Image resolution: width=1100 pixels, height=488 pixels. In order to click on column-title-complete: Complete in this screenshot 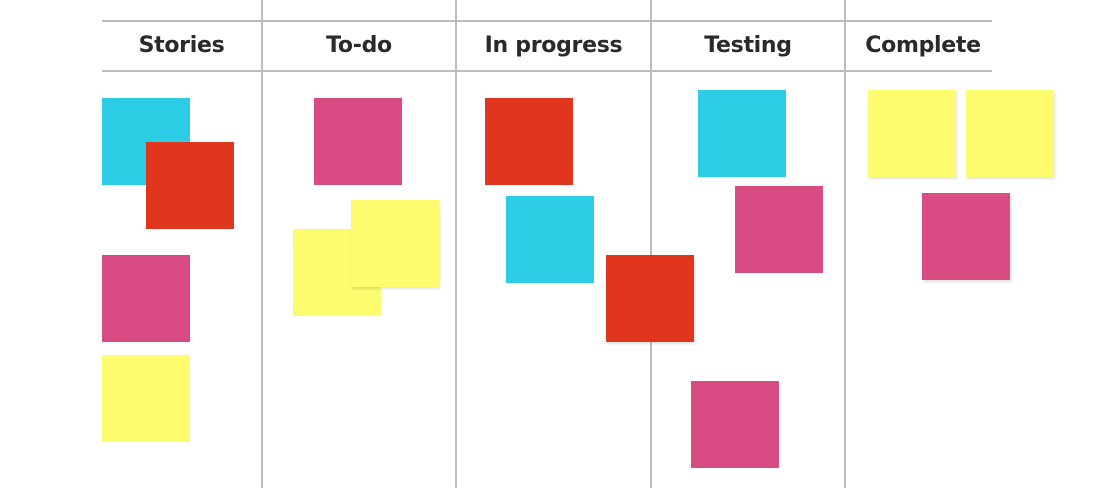, I will do `click(923, 45)`.